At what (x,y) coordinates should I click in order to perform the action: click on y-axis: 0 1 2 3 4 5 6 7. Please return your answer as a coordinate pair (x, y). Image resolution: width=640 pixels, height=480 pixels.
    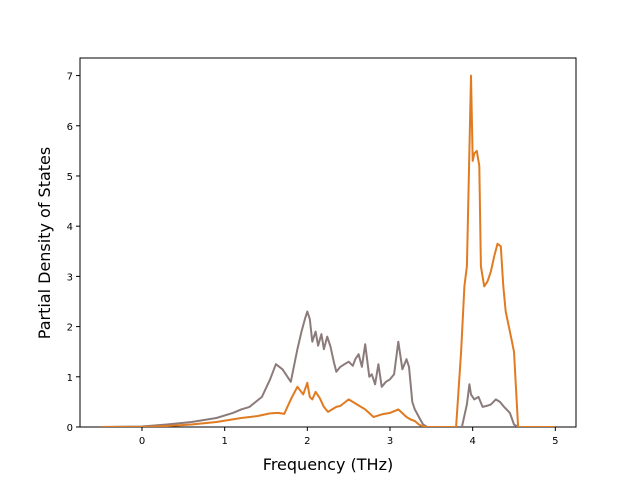
    Looking at the image, I should click on (73, 253).